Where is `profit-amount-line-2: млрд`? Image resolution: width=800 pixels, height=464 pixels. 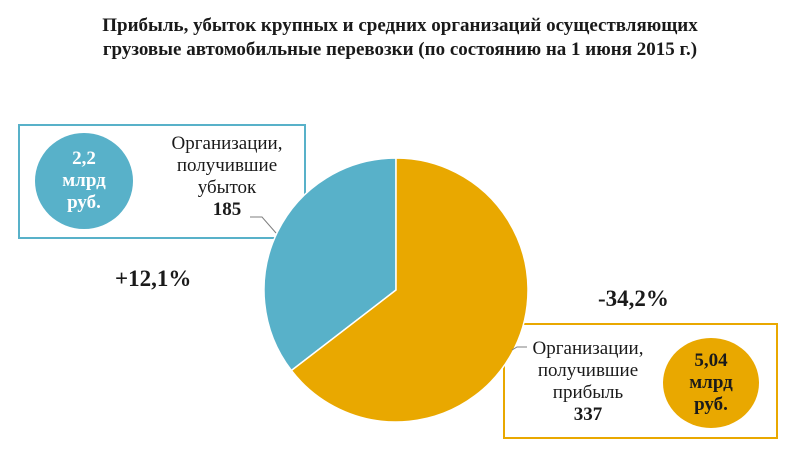
profit-amount-line-2: млрд is located at coordinates (711, 382).